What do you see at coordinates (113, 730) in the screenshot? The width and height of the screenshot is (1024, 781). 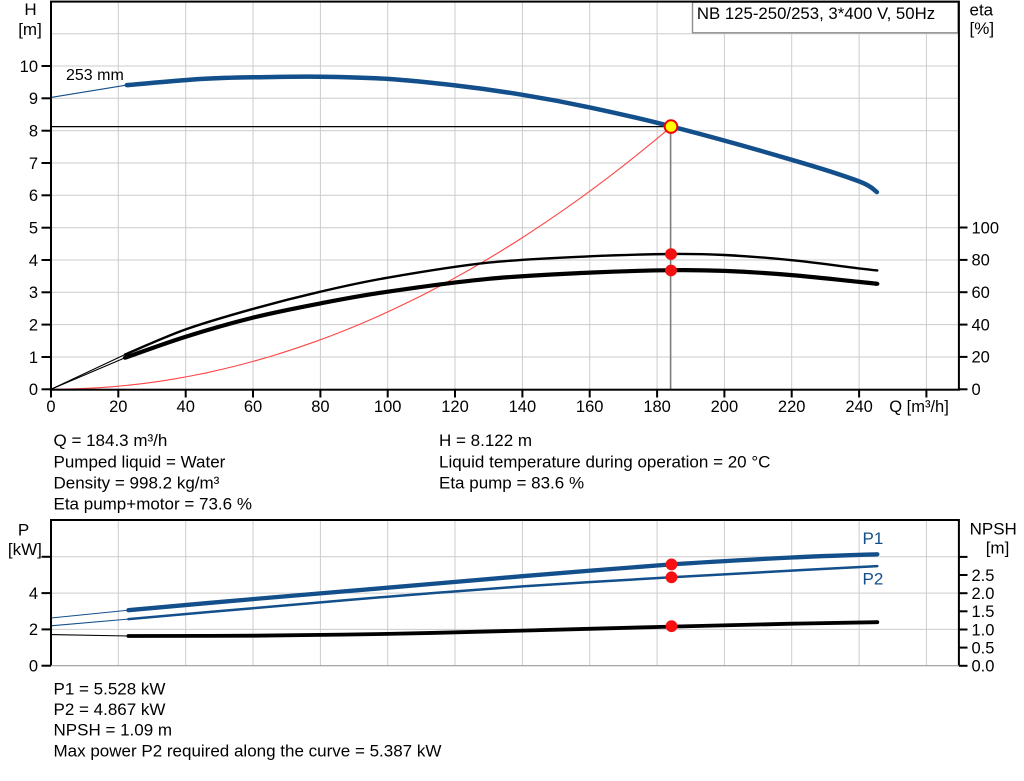 I see `svg-text: NPSH = 1.09 m` at bounding box center [113, 730].